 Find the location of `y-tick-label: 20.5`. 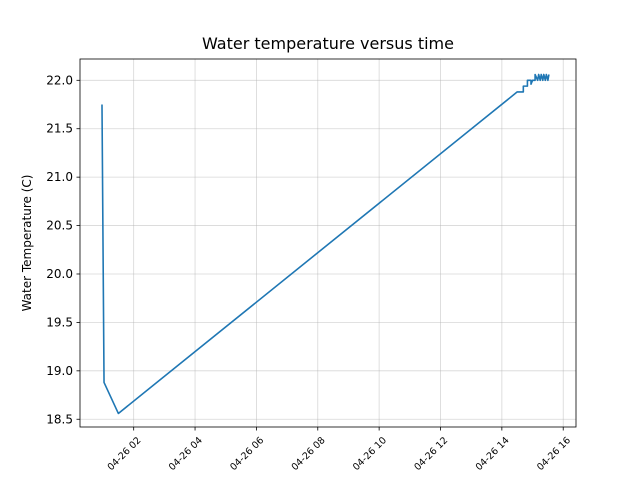

y-tick-label: 20.5 is located at coordinates (59, 226).